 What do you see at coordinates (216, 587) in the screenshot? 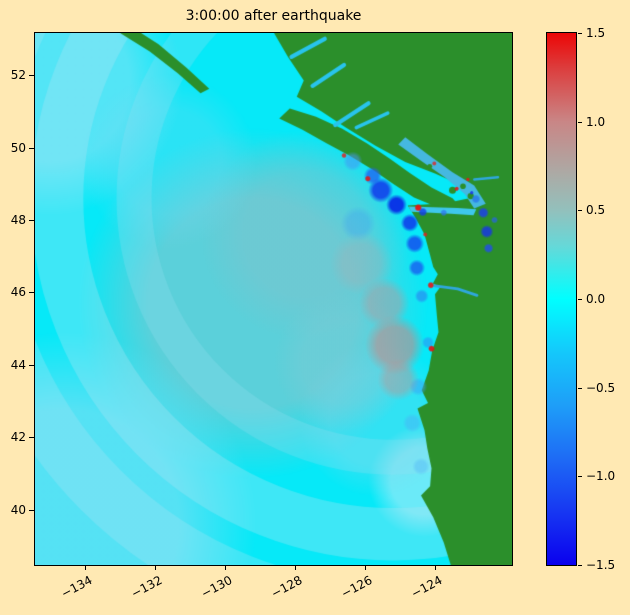
I see `x-tick-label: −130` at bounding box center [216, 587].